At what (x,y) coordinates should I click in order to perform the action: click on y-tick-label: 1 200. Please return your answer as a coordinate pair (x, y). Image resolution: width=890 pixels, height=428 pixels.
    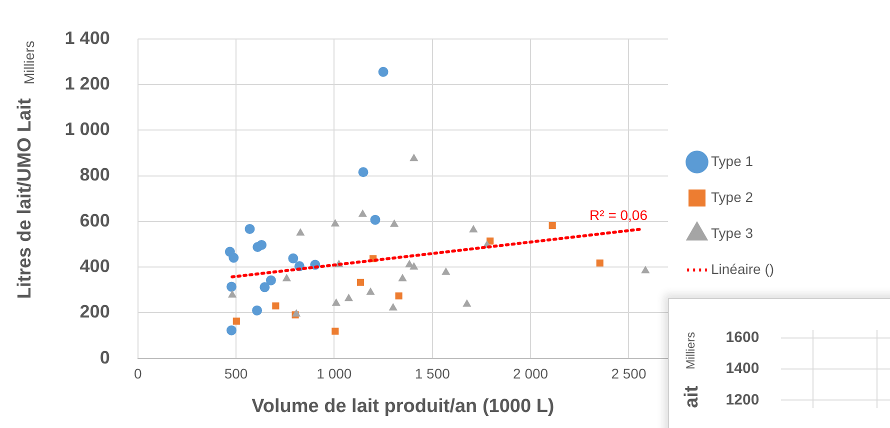
    Looking at the image, I should click on (87, 83).